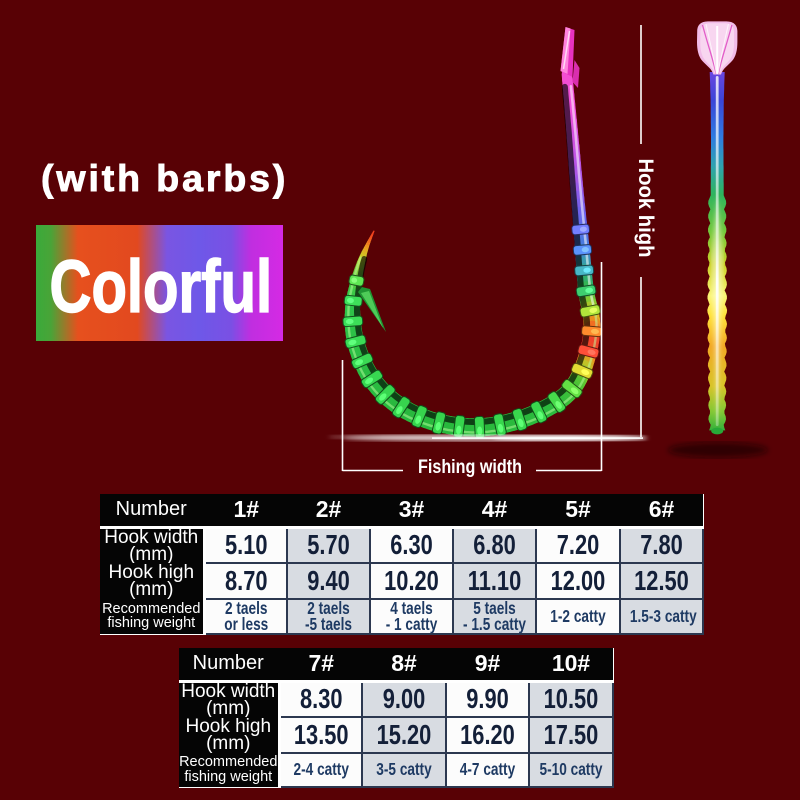  What do you see at coordinates (470, 467) in the screenshot?
I see `svg-text: Fishing width` at bounding box center [470, 467].